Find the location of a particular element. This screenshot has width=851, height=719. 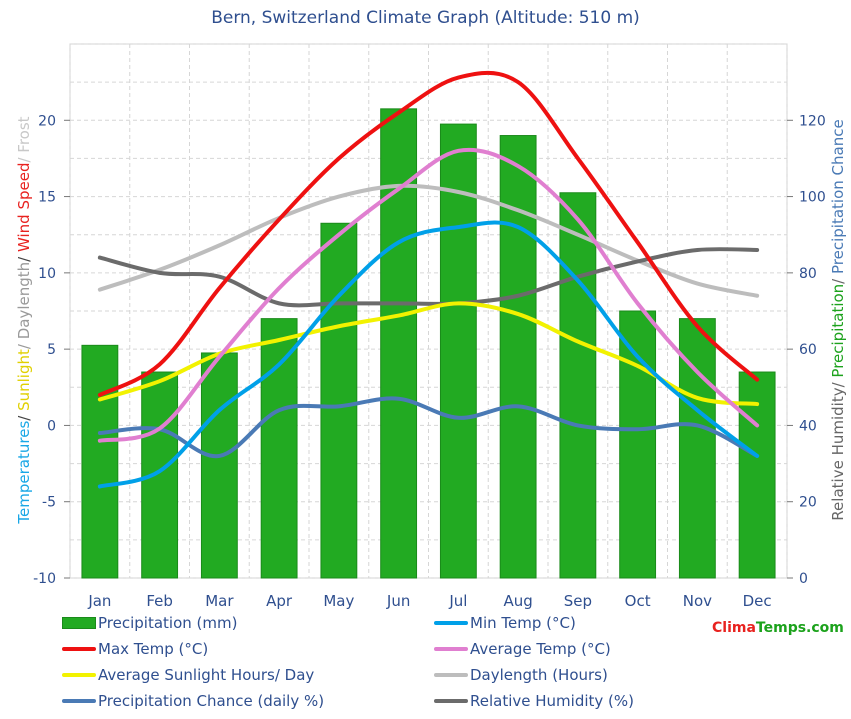

legend-item: Relative Humidity (%) is located at coordinates (534, 701).